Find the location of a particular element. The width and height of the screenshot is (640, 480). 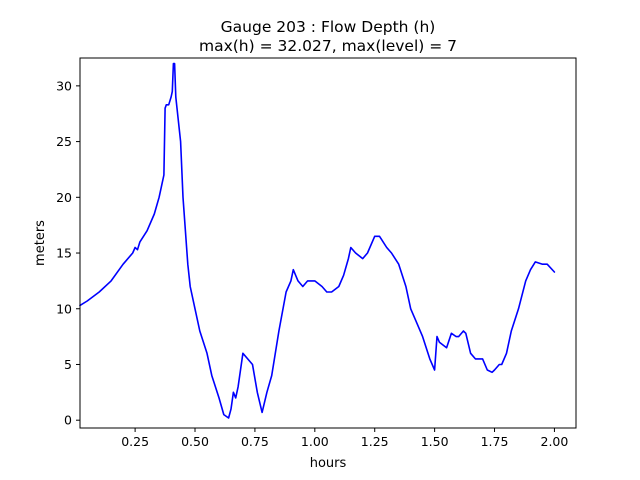

y-tick-label: 30 is located at coordinates (64, 85).